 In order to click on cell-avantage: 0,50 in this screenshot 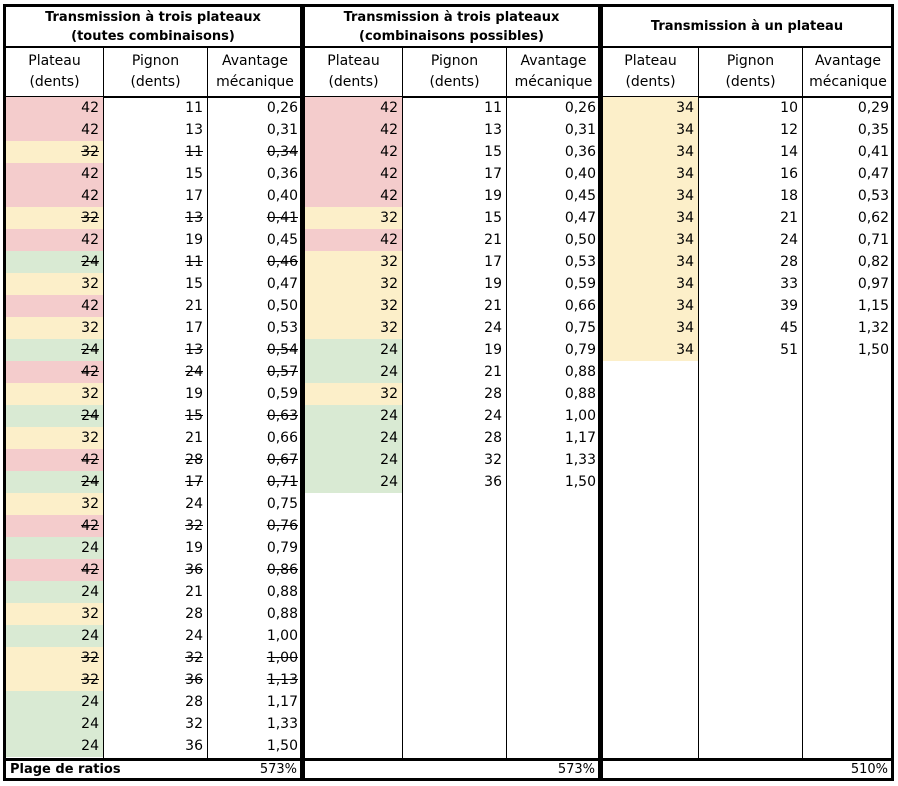, I will do `click(282, 306)`.